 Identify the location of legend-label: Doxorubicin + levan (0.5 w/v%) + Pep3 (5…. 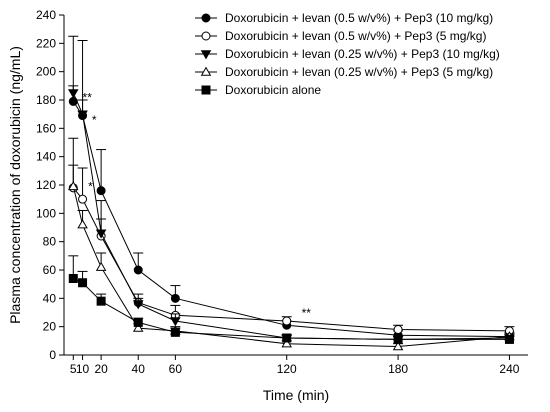
(355, 36).